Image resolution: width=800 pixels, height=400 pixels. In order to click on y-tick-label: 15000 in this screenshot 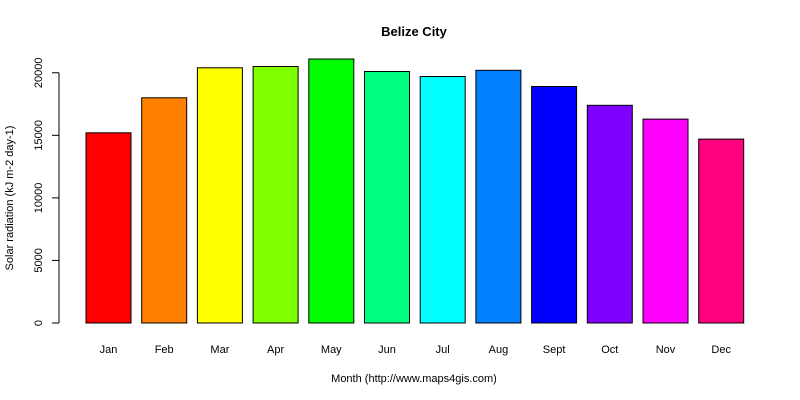, I will do `click(39, 135)`.